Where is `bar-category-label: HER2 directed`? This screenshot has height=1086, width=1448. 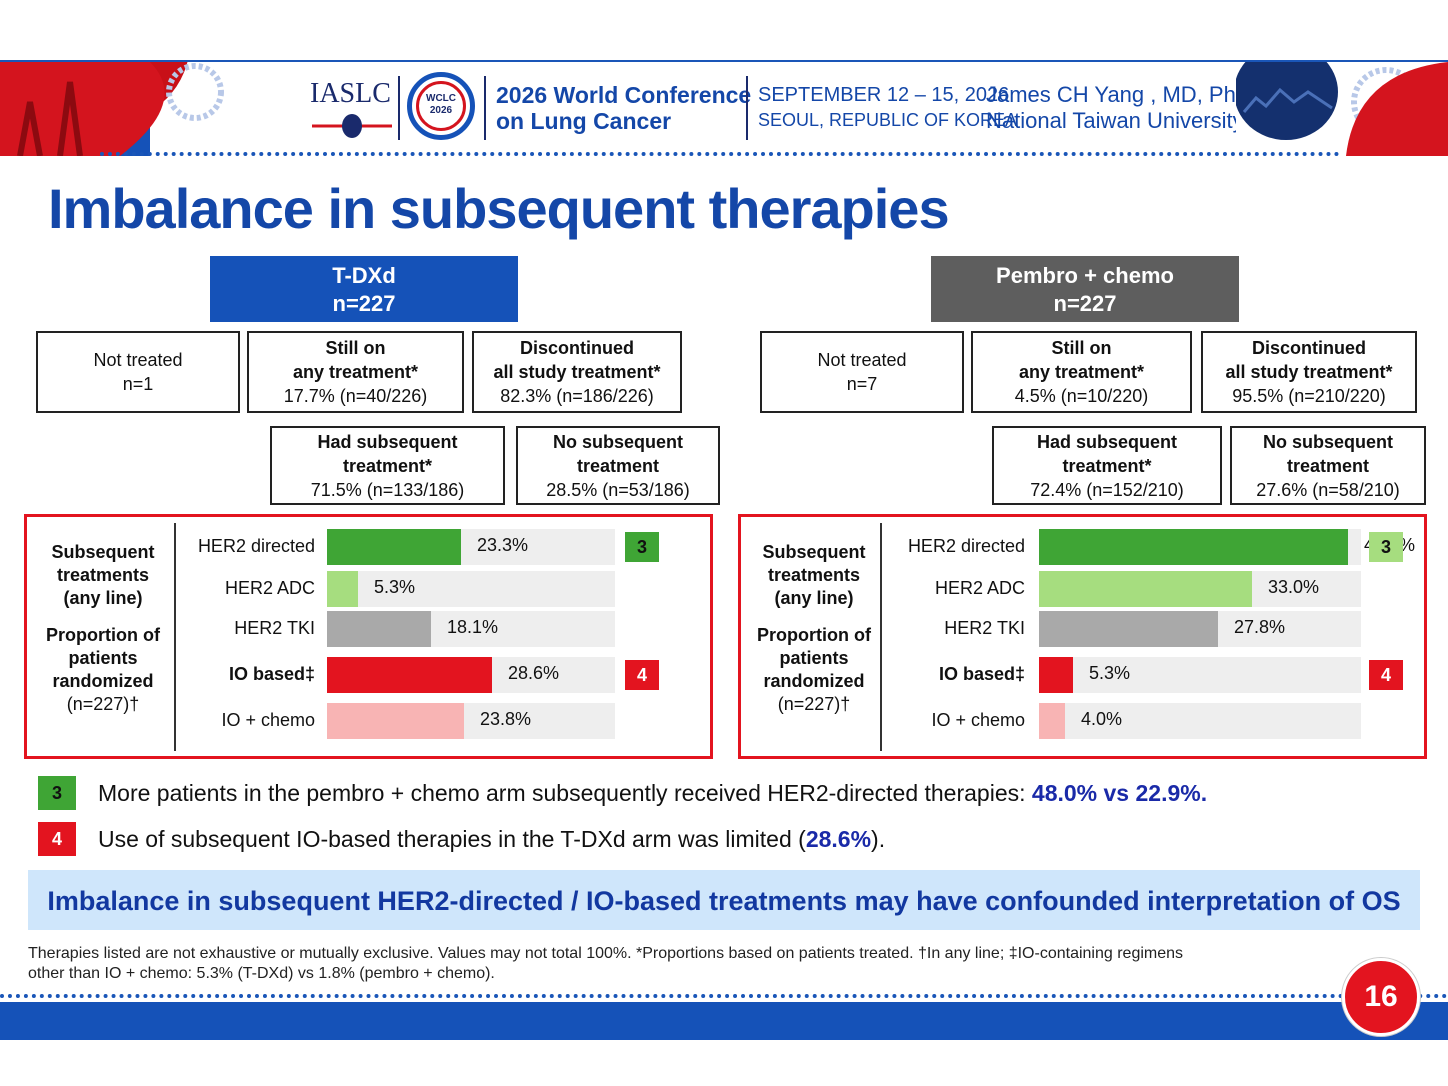 bar-category-label: HER2 directed is located at coordinates (256, 546).